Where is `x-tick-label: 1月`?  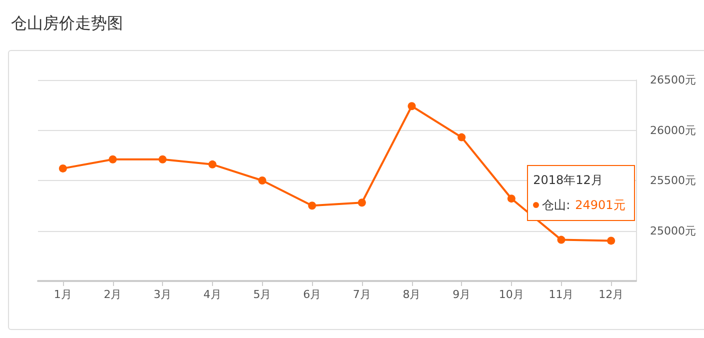 x-tick-label: 1月 is located at coordinates (63, 294).